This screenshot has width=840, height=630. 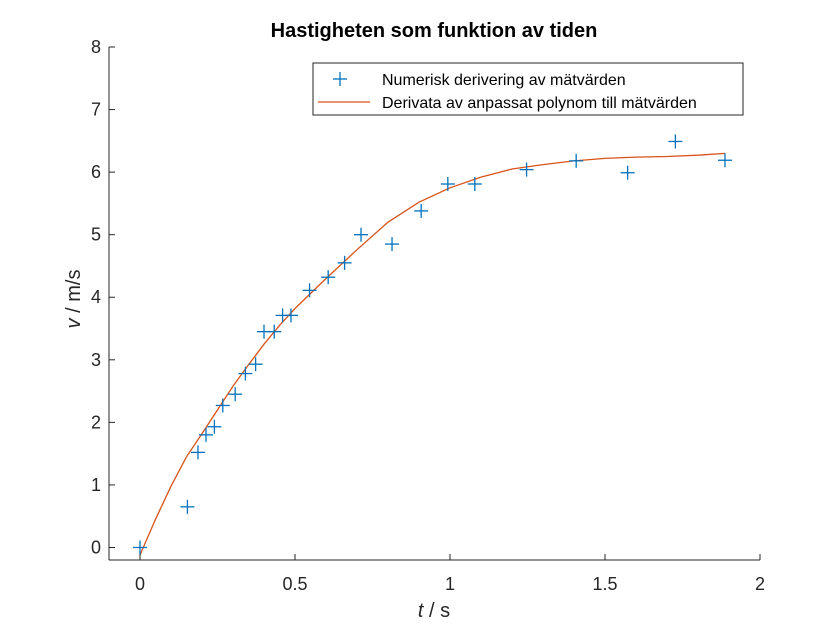 I want to click on y-tick-label: 4, so click(x=96, y=297).